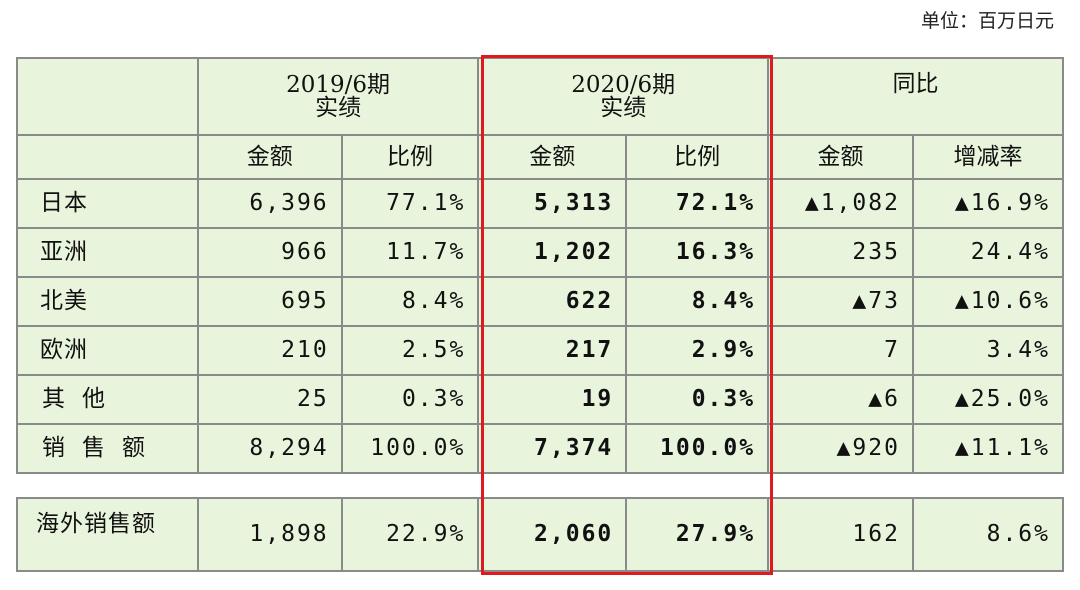 Image resolution: width=1080 pixels, height=590 pixels. Describe the element at coordinates (410, 301) in the screenshot. I see `ratio-2019: 8.4%` at that location.